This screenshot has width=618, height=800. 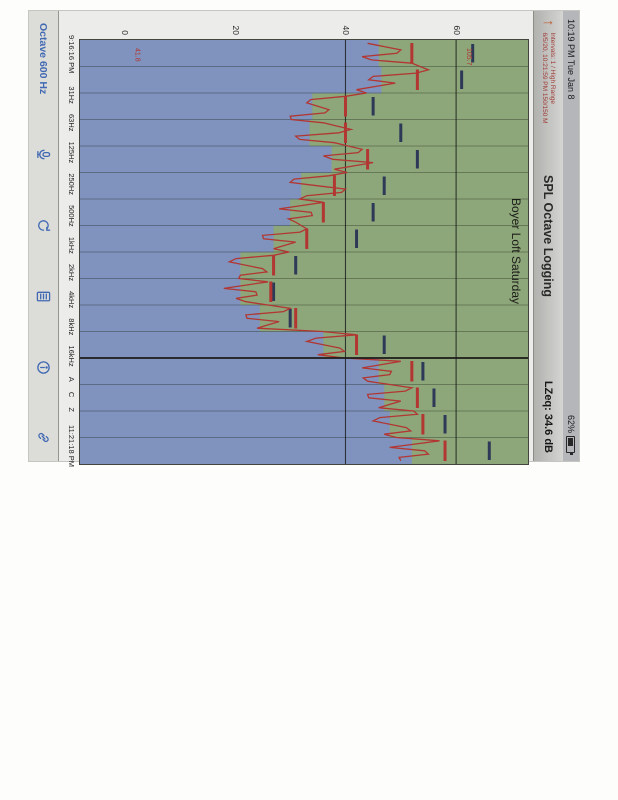 I want to click on octave-mode-button: Octave 600 Hz, so click(x=43, y=59).